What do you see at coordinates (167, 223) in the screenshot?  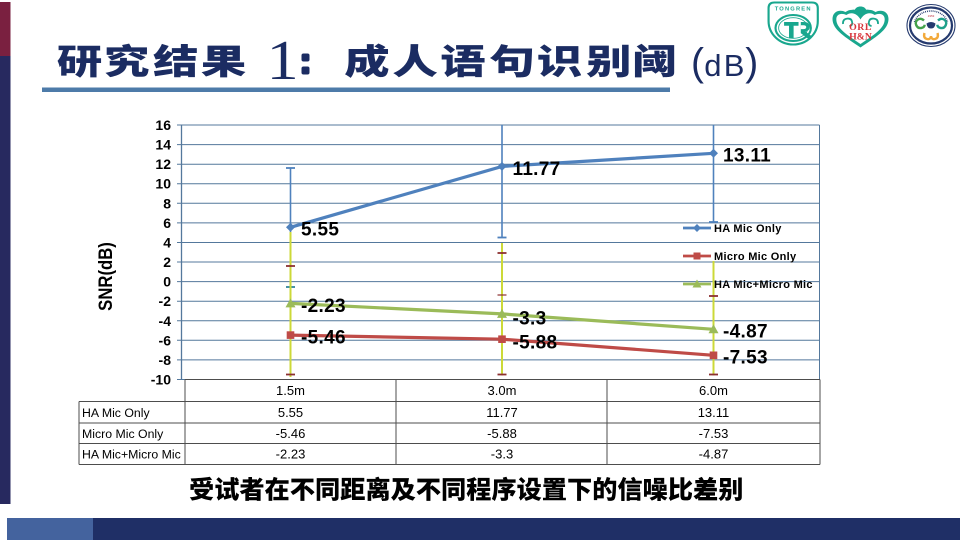 I see `svg-text: 6` at bounding box center [167, 223].